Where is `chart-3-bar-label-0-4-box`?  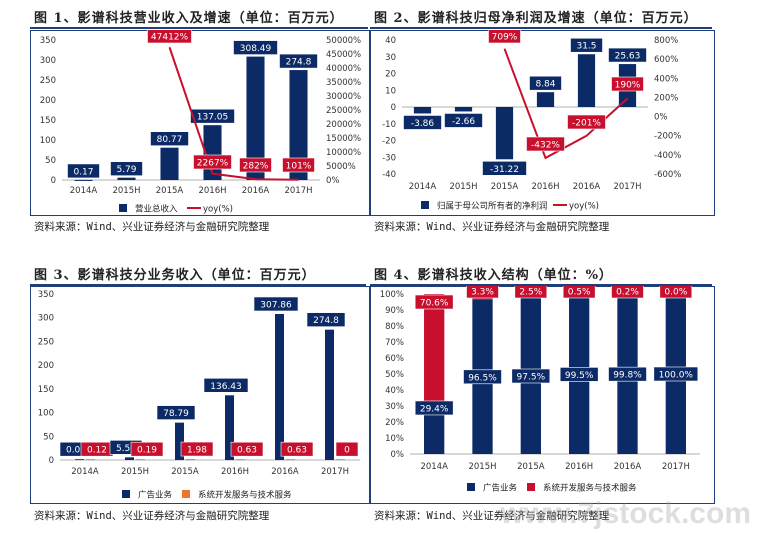 chart-3-bar-label-0-4-box is located at coordinates (276, 304).